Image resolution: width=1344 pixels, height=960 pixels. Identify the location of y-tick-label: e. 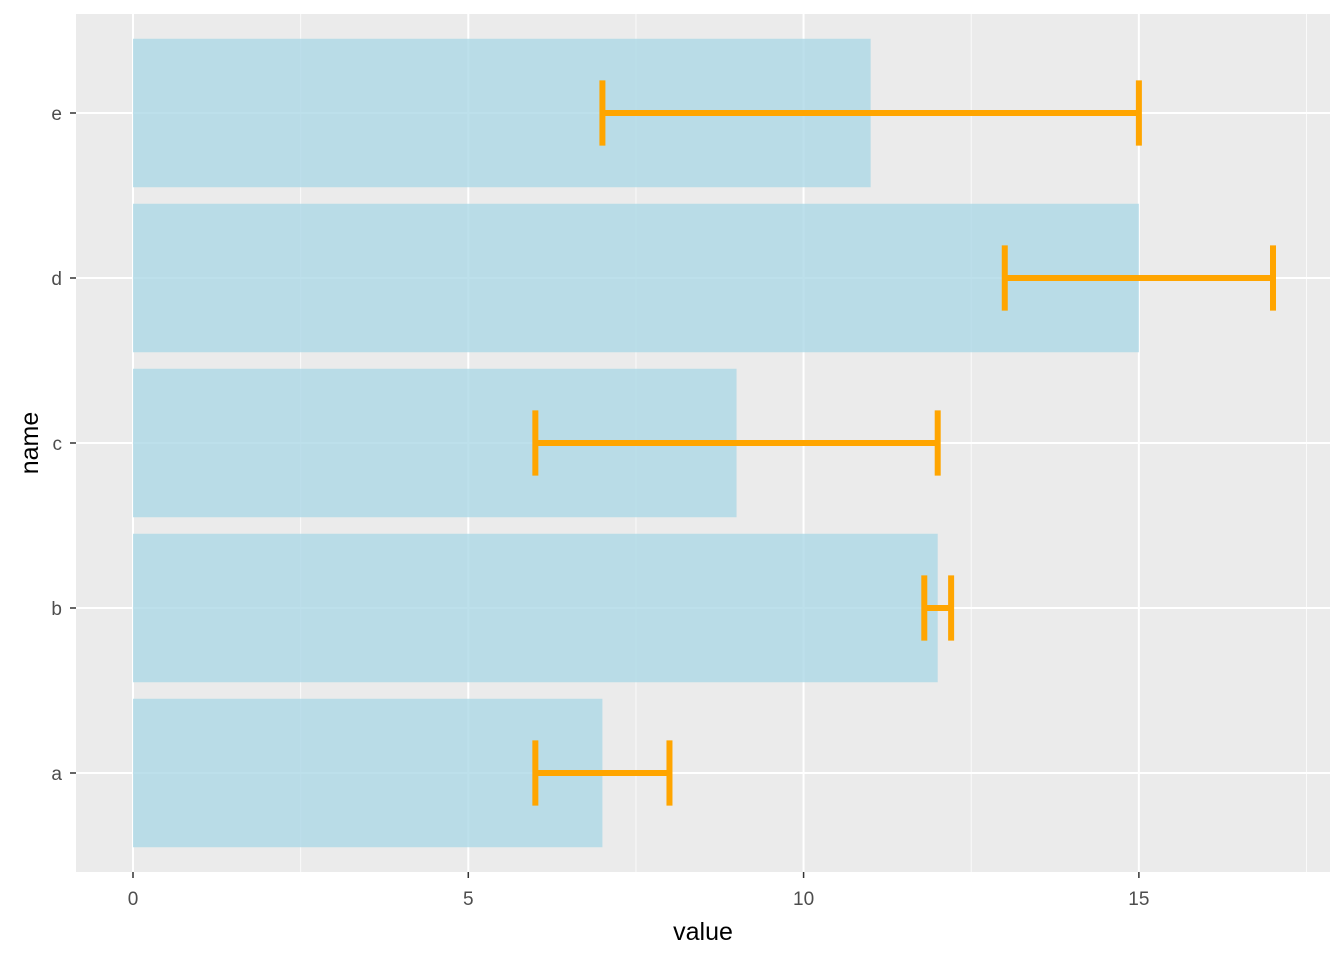
(56, 114).